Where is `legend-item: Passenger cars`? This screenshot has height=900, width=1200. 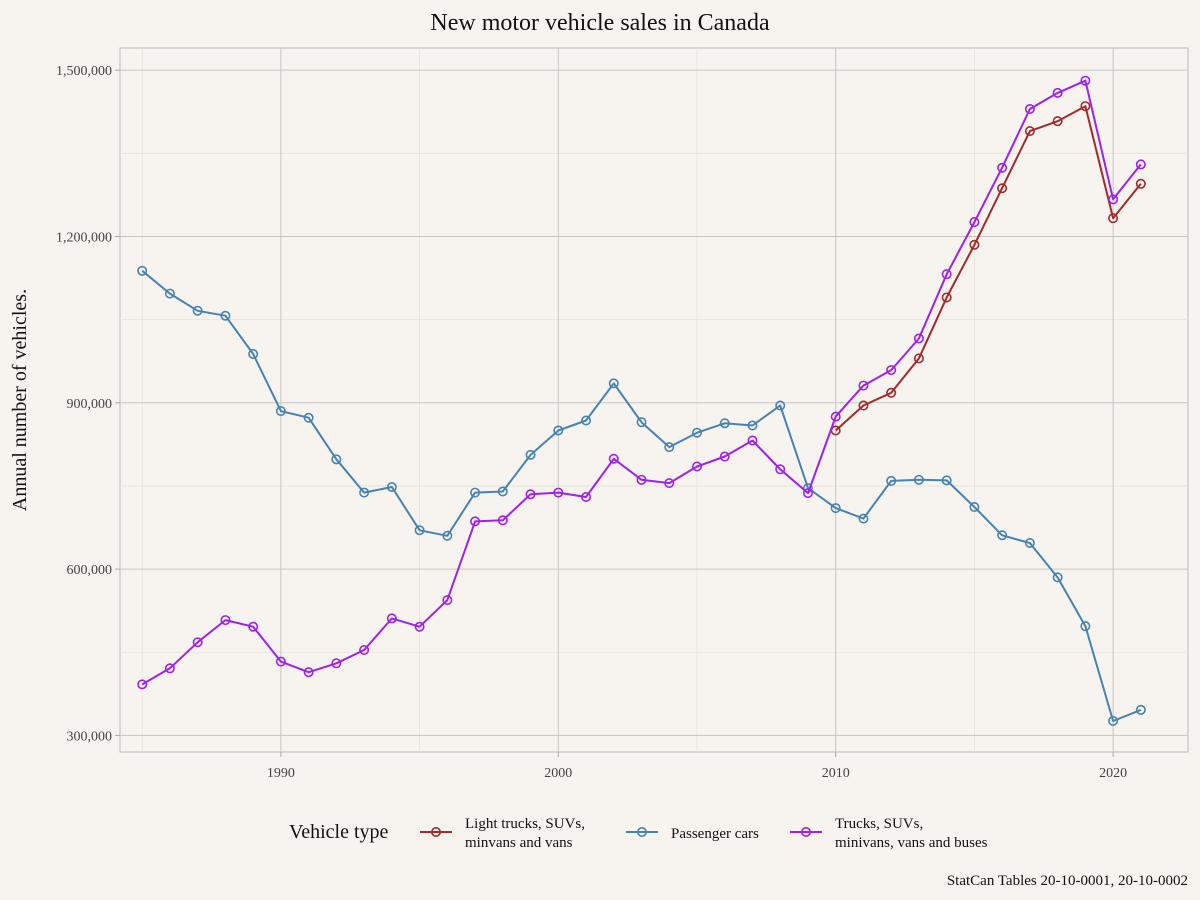
legend-item: Passenger cars is located at coordinates (692, 834).